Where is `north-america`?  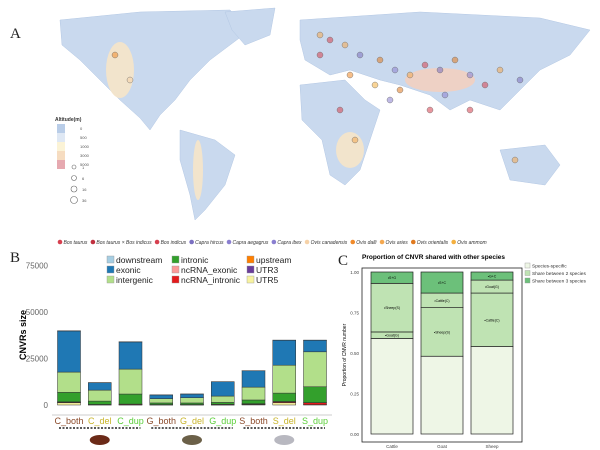 north-america is located at coordinates (155, 70).